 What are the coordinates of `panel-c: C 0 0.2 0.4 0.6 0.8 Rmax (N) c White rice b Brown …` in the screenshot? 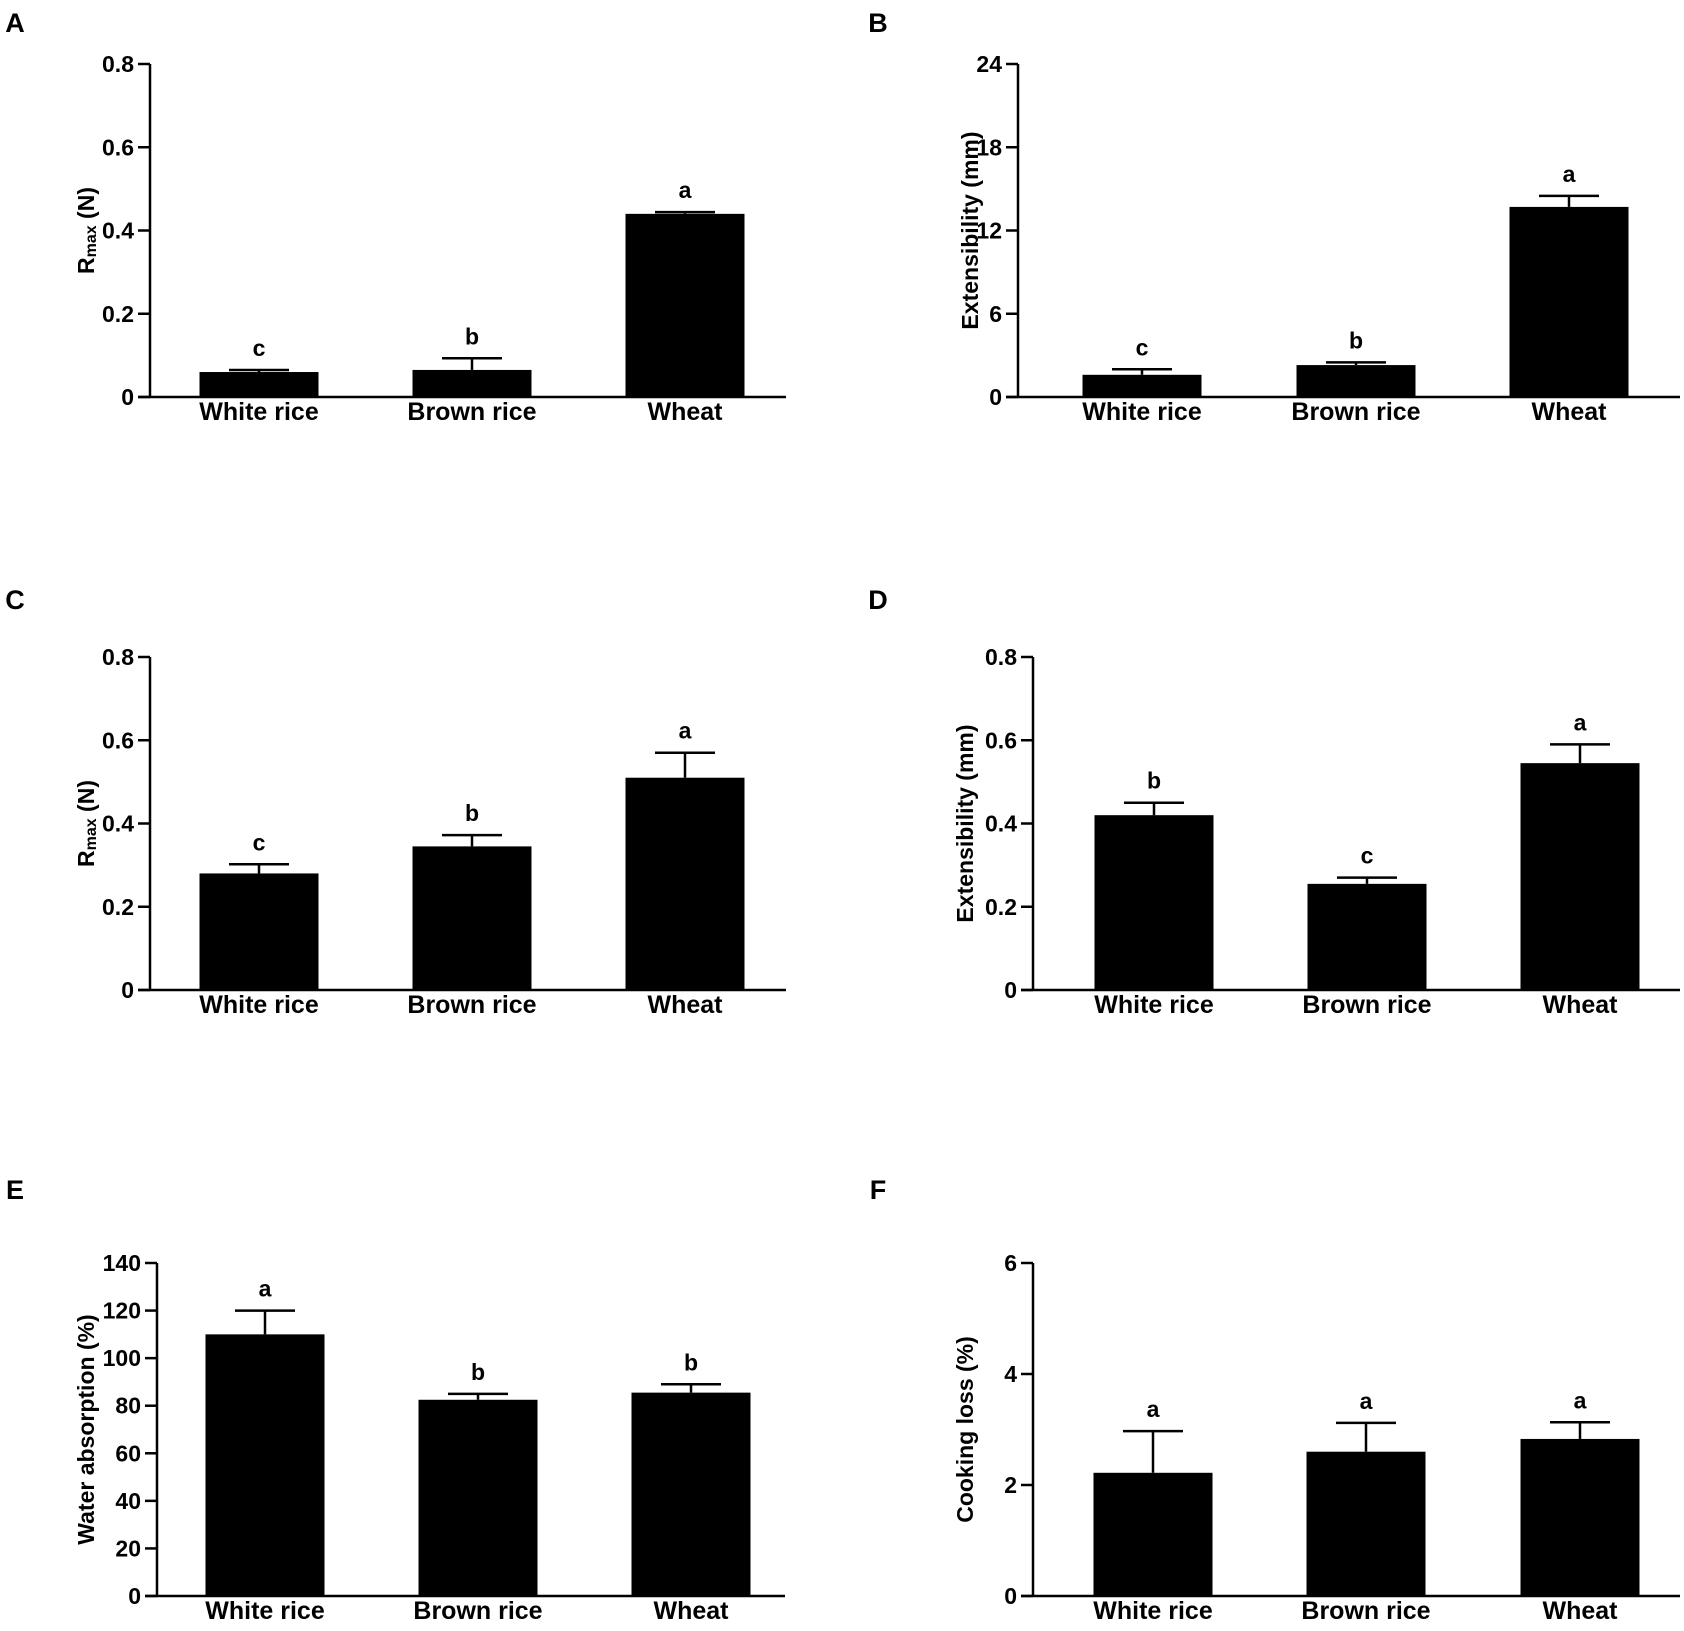 It's located at (395, 802).